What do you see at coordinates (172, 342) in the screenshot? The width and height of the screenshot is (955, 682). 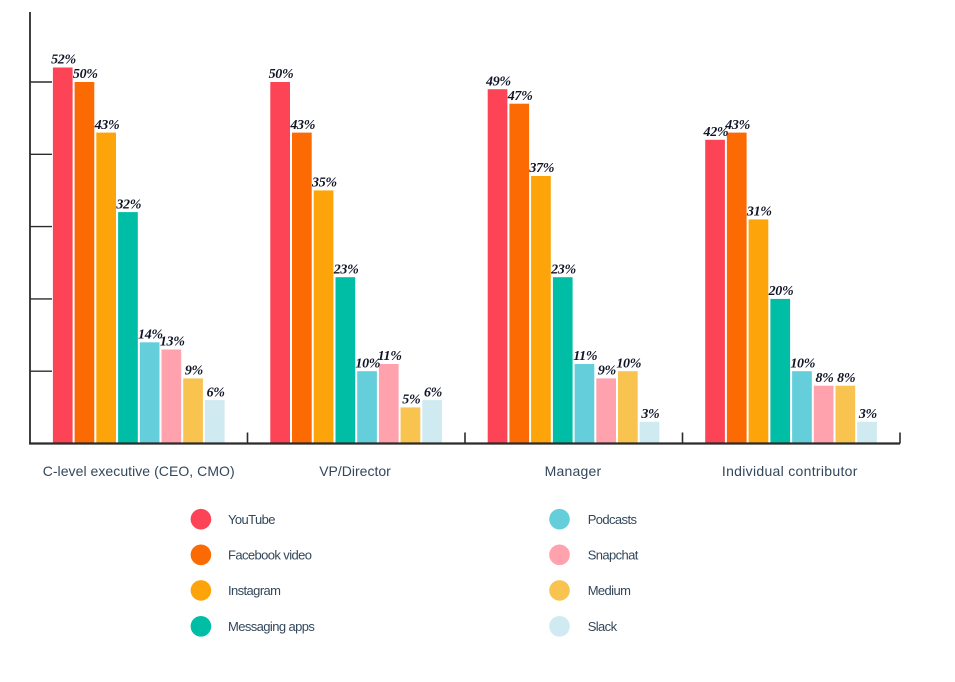 I see `svg-text: 13%` at bounding box center [172, 342].